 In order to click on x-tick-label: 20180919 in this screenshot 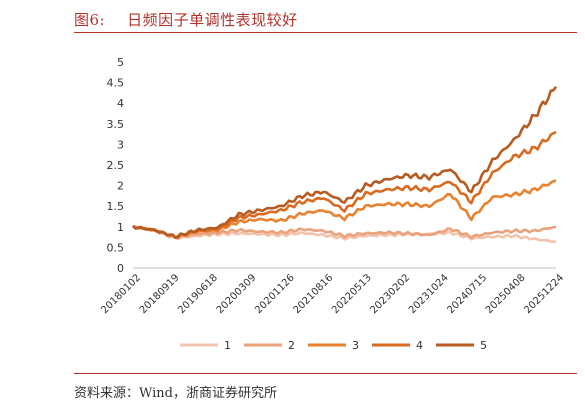, I will do `click(160, 294)`.